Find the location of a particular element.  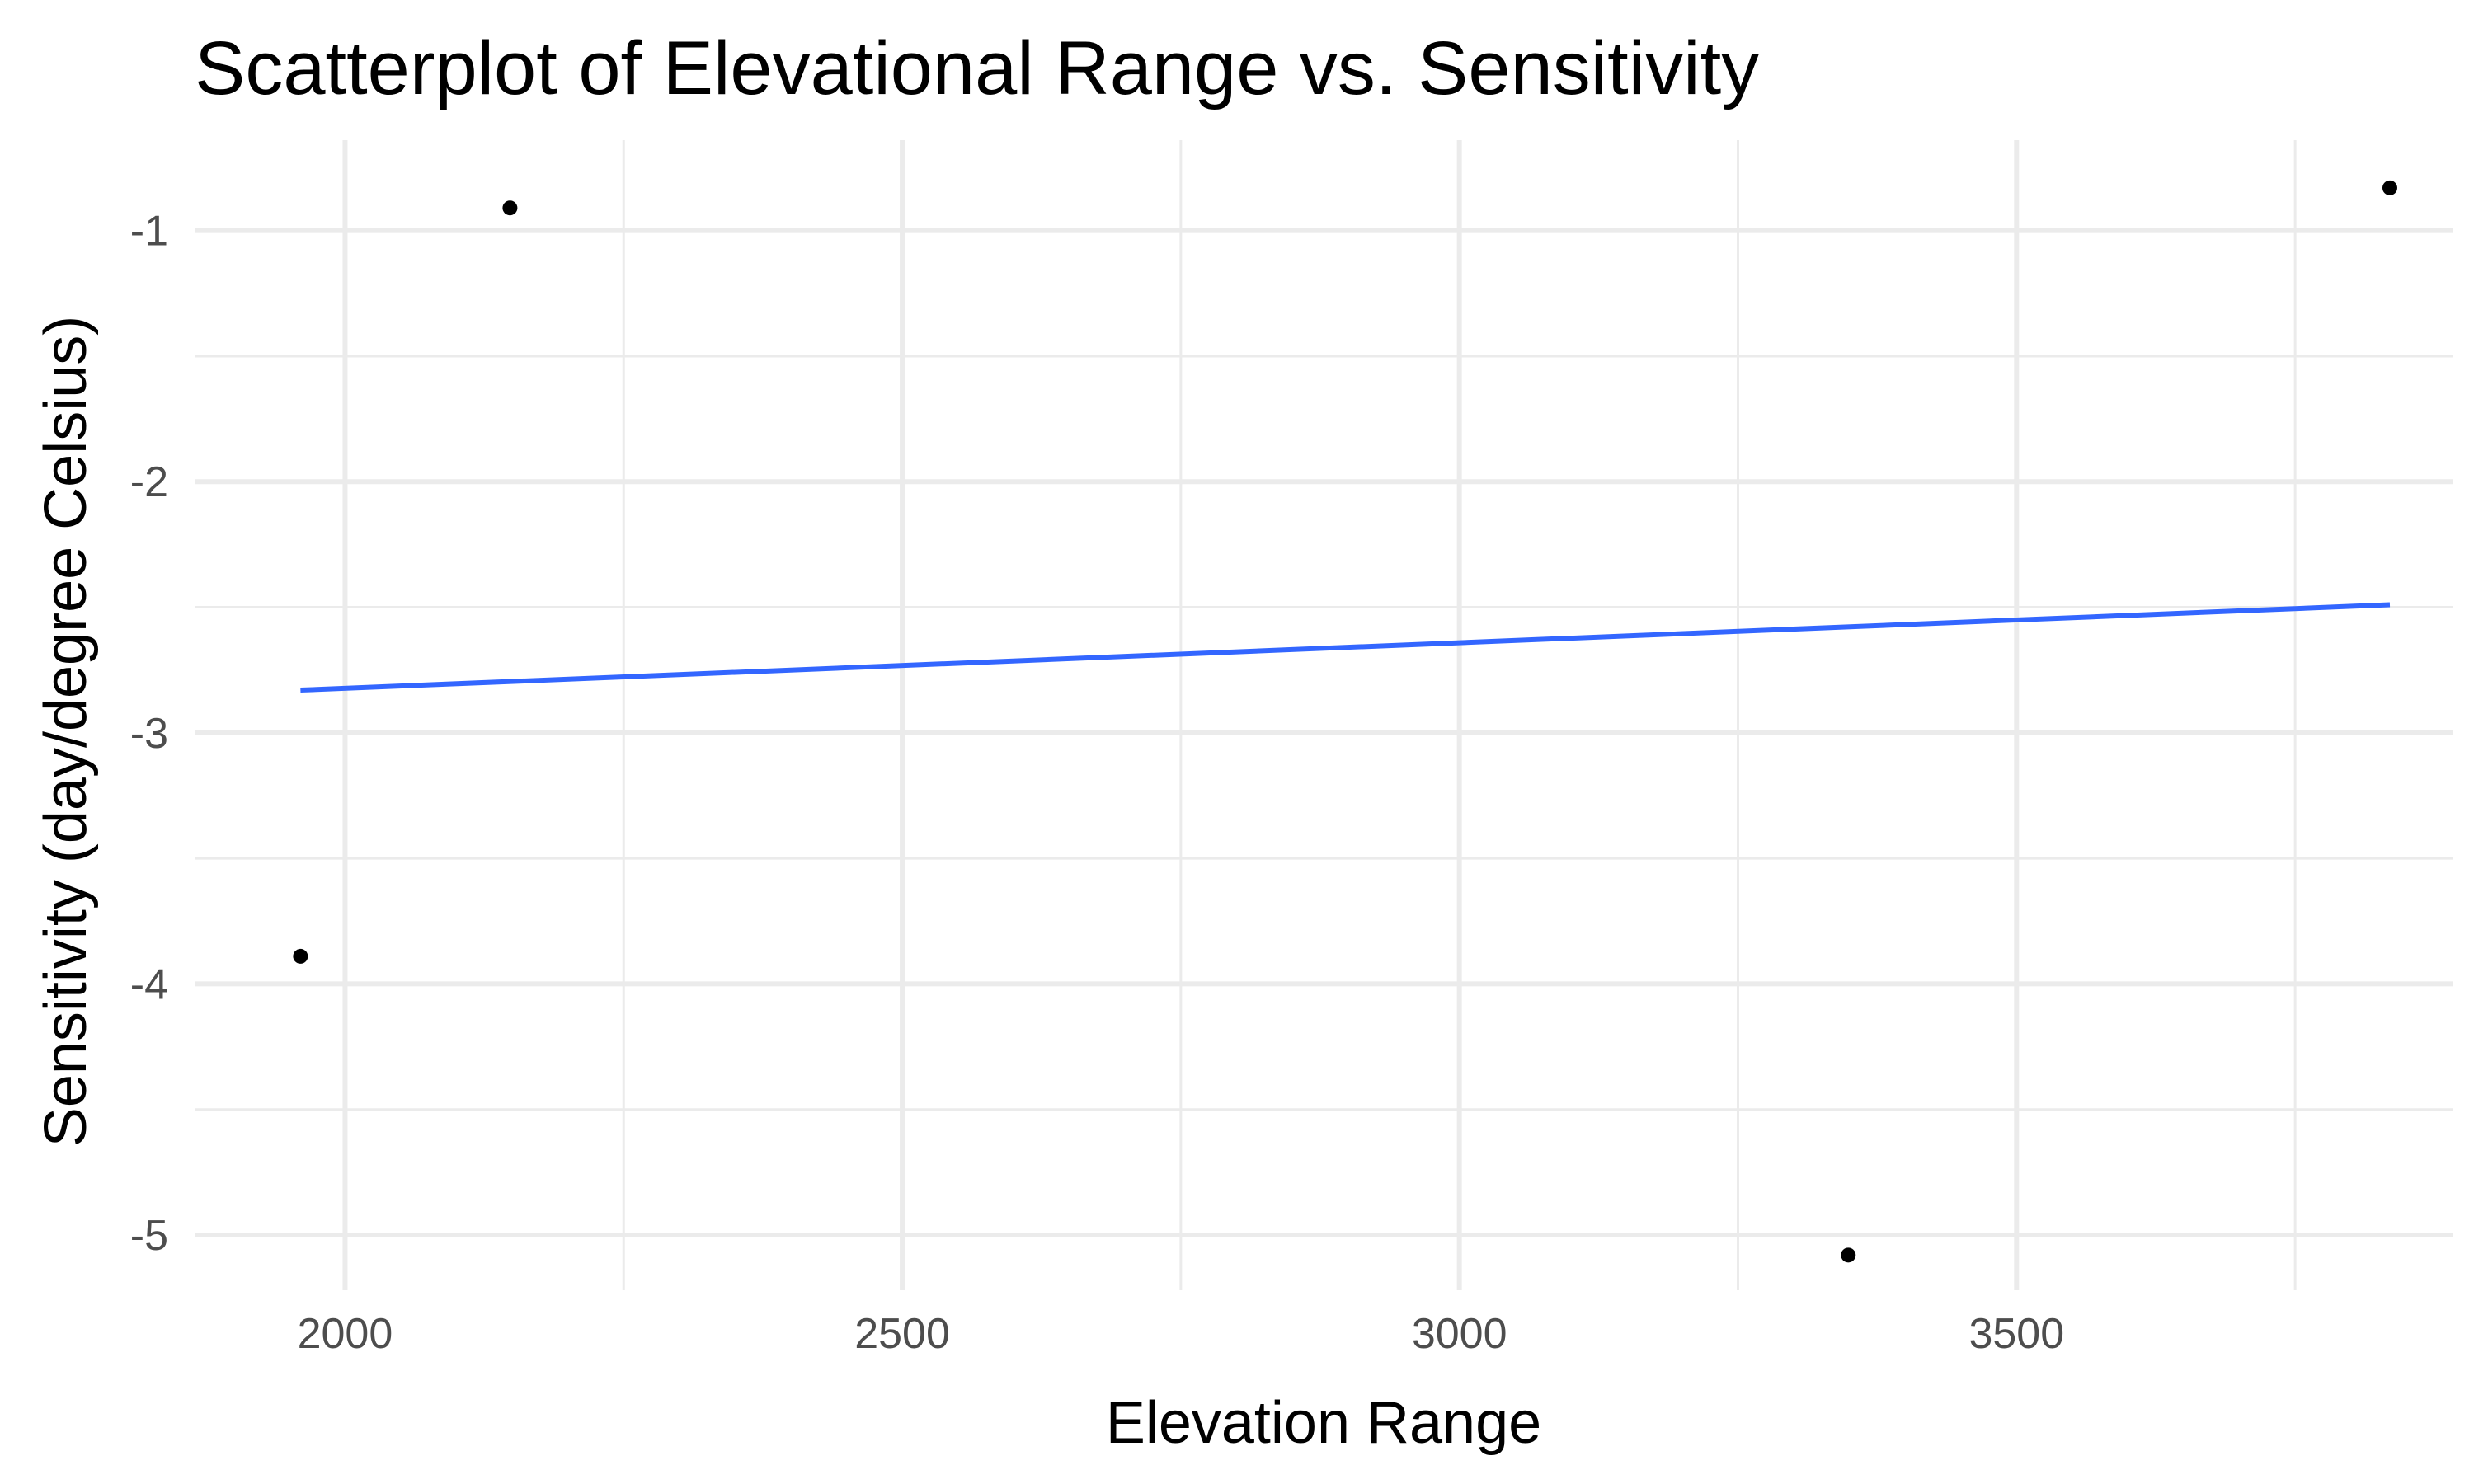

x-axis-title: Elevation Range is located at coordinates (1323, 1423).